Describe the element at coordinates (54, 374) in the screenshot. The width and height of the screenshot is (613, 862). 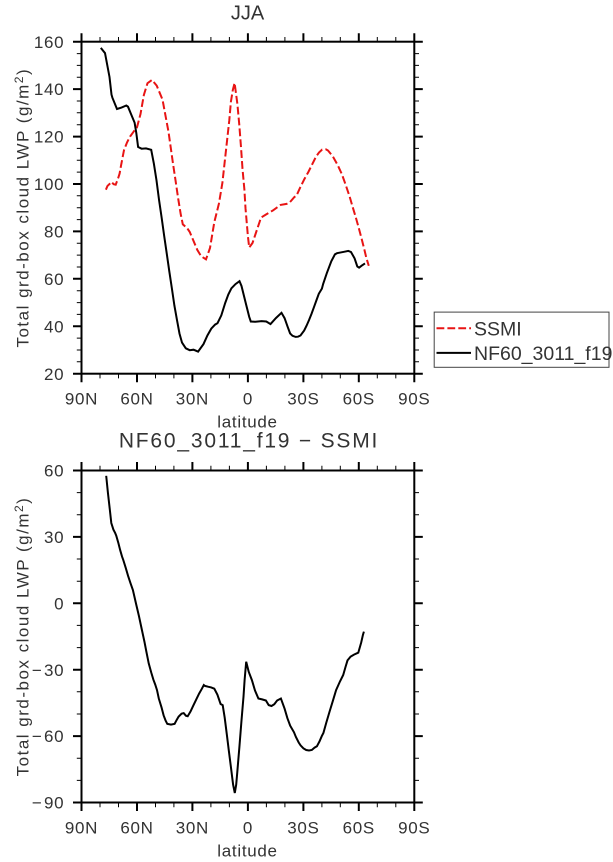
I see `svg-text: 20` at that location.